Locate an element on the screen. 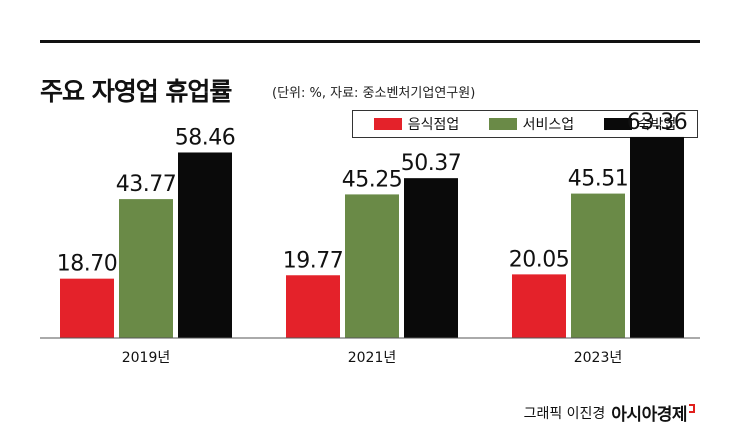 This screenshot has width=745, height=435. legend: 음식점업 서비스업 숙박업 is located at coordinates (525, 124).